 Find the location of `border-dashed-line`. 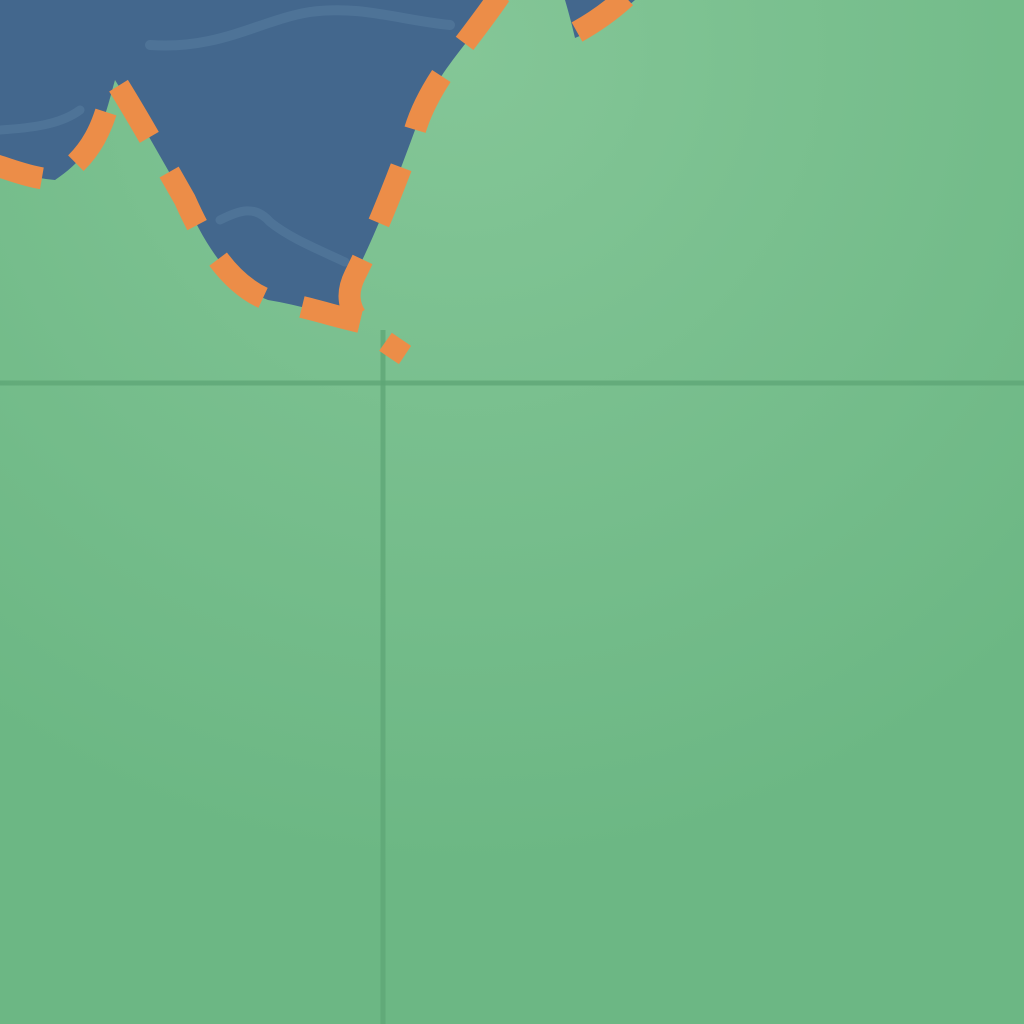

border-dashed-line is located at coordinates (603, 21).